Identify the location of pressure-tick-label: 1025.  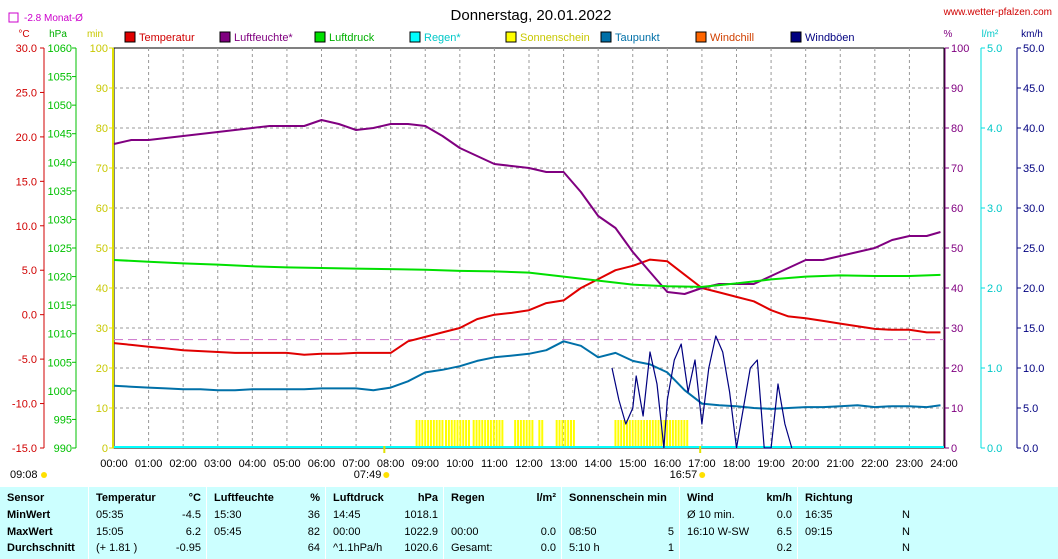
(60, 249).